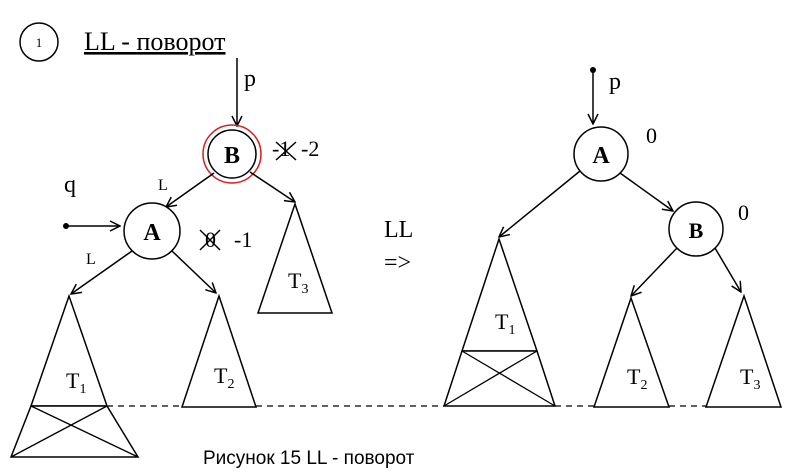 The width and height of the screenshot is (795, 475). I want to click on node-b-balance: 0, so click(743, 212).